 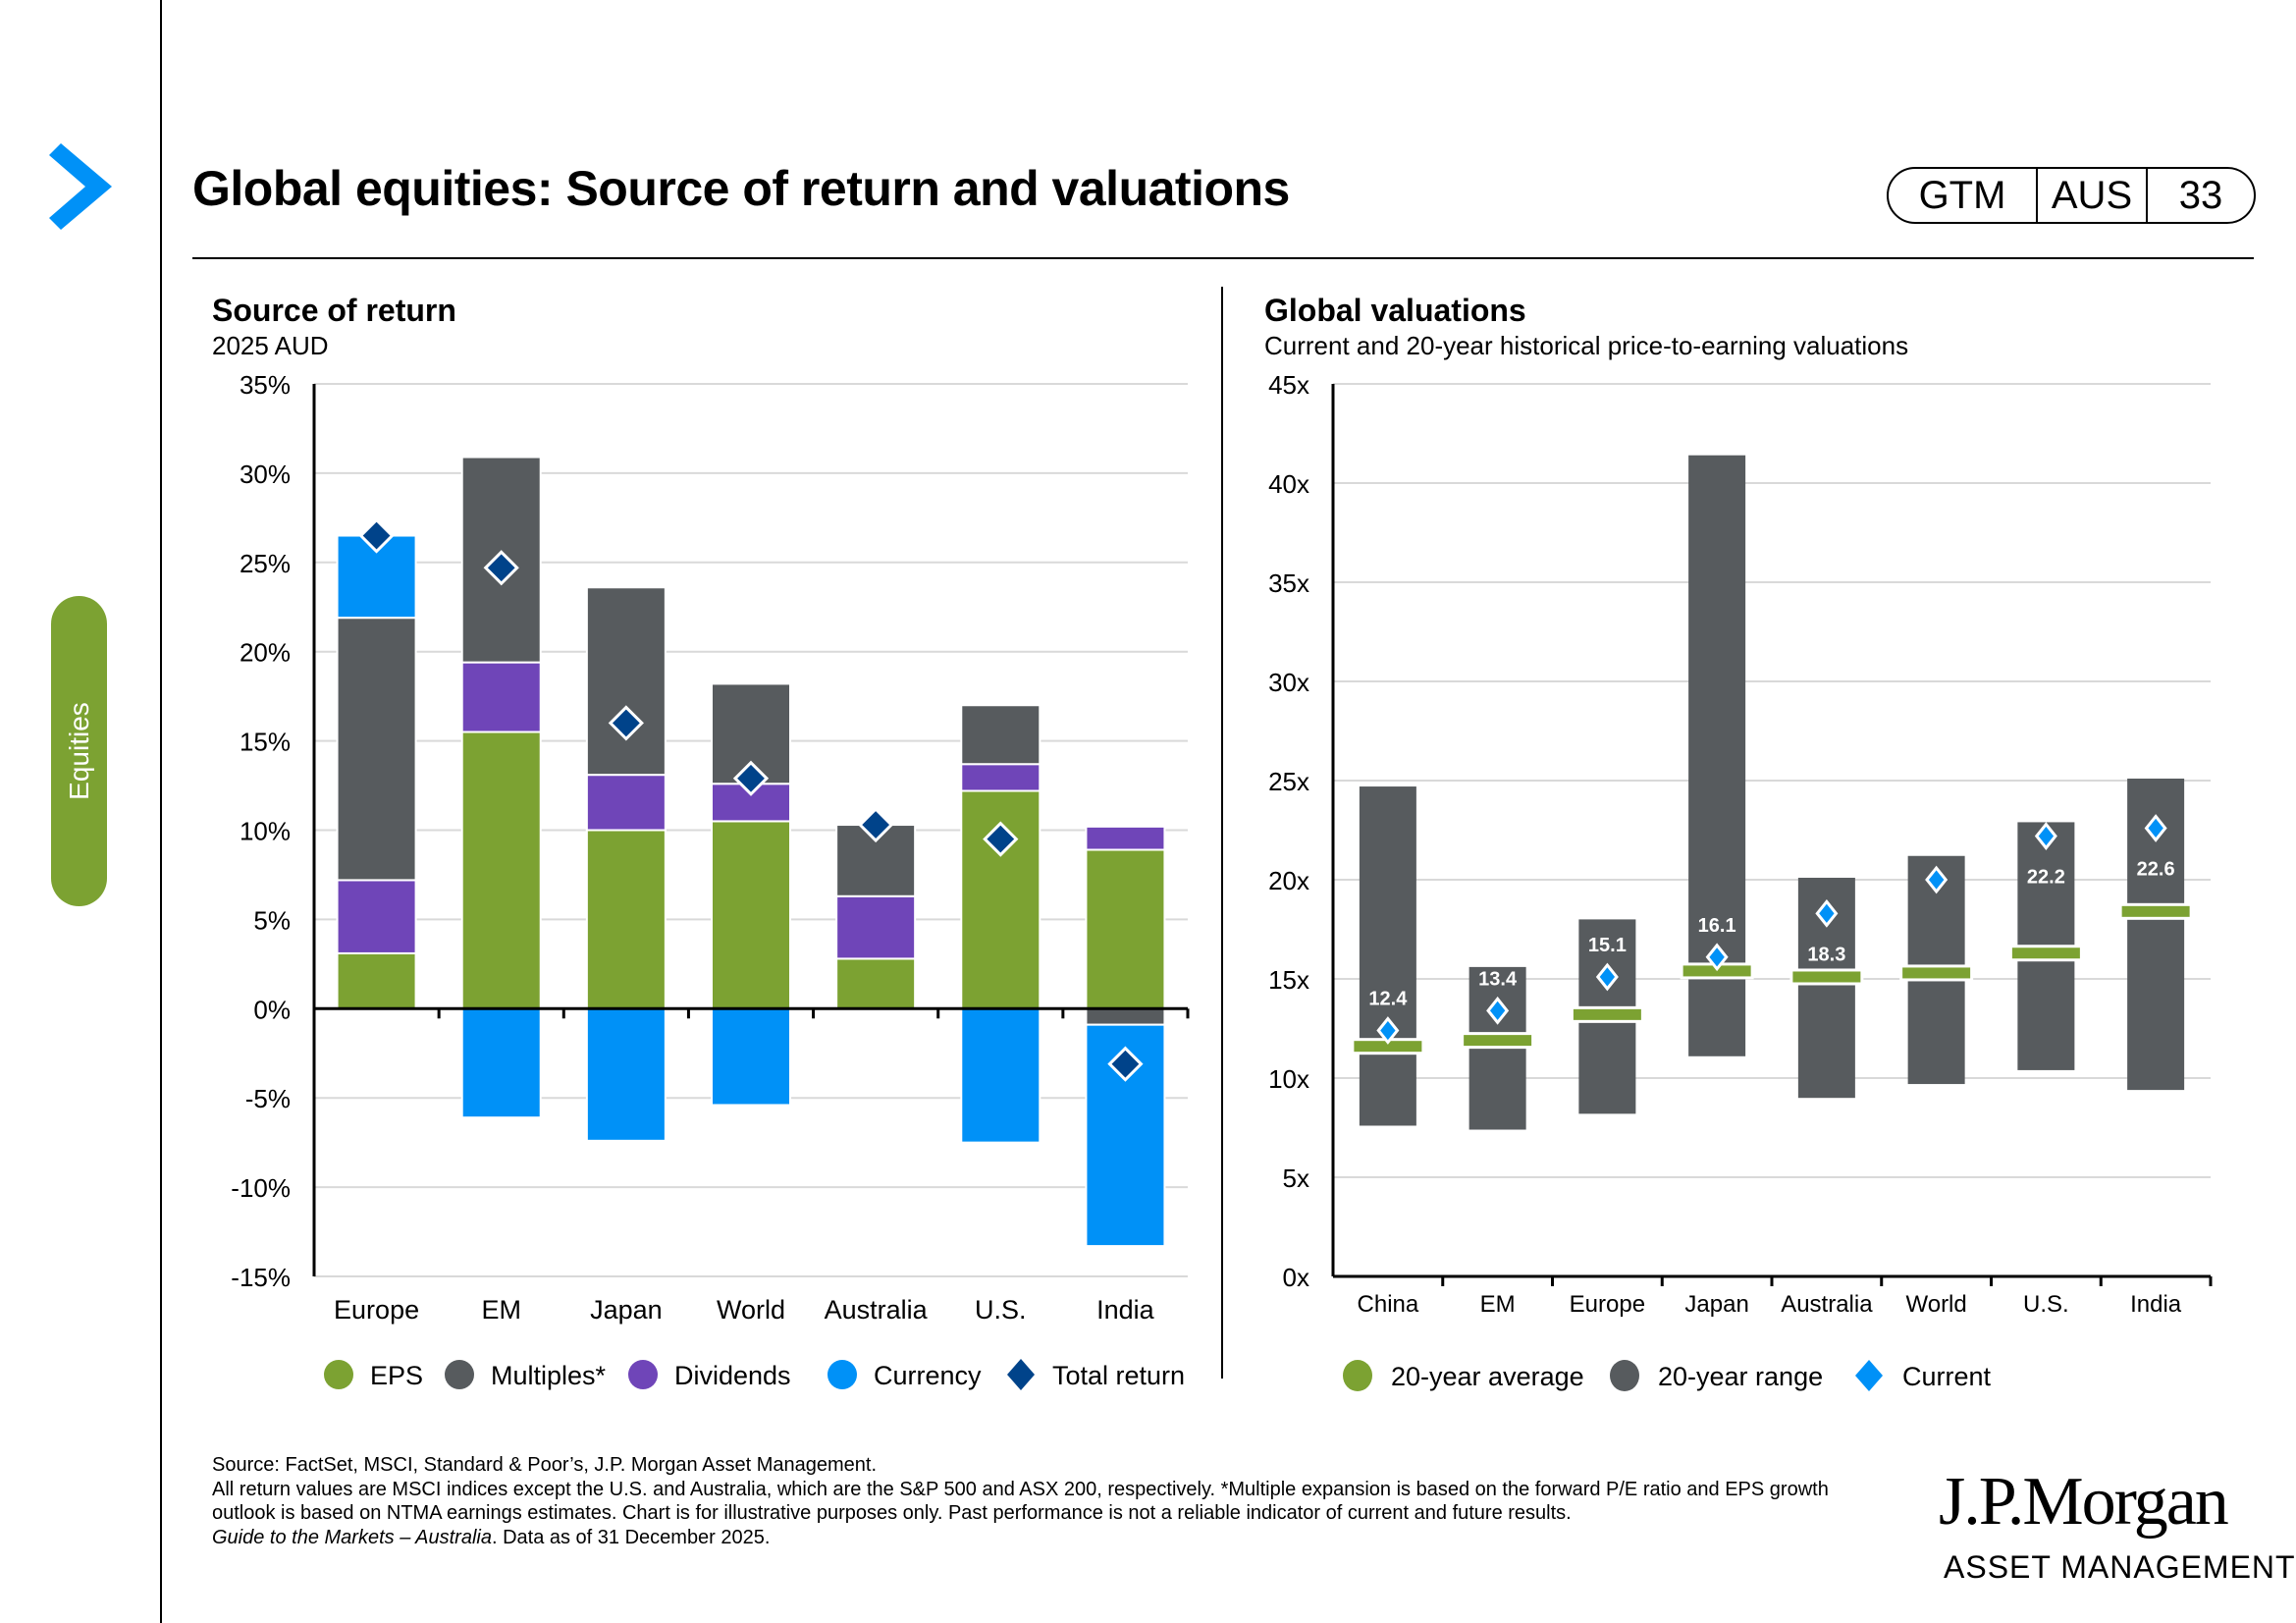 What do you see at coordinates (1826, 954) in the screenshot?
I see `current-value-label: 18.3` at bounding box center [1826, 954].